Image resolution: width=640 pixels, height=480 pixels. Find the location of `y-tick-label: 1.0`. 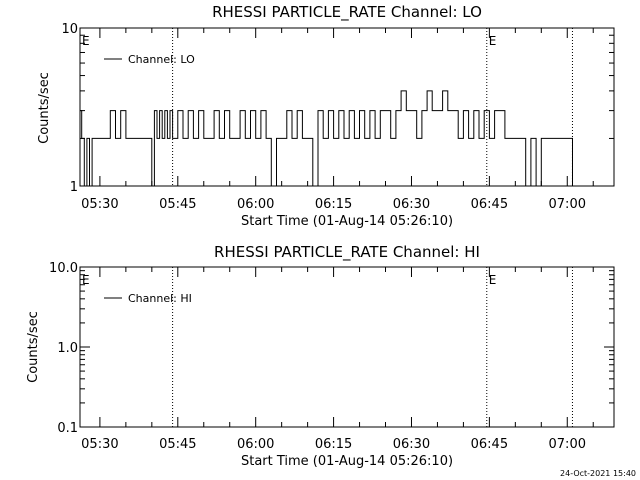

y-tick-label: 1.0 is located at coordinates (67, 348).